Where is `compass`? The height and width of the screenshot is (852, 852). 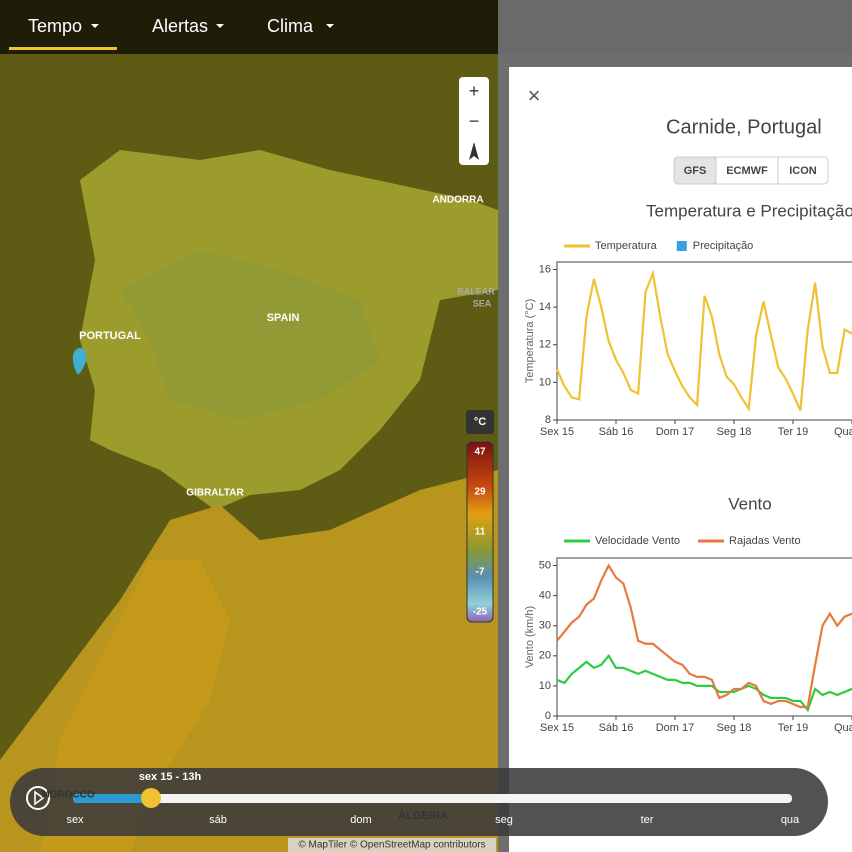 compass is located at coordinates (474, 151).